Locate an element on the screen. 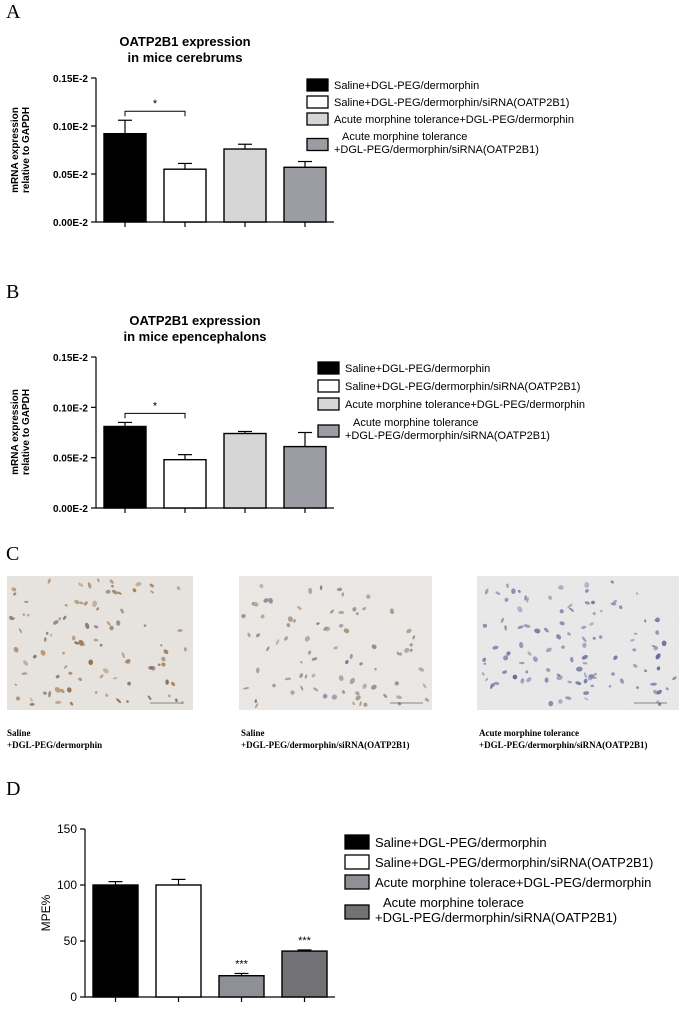 The image size is (685, 1010). y-axis-label-line-1: MPE% is located at coordinates (46, 912).